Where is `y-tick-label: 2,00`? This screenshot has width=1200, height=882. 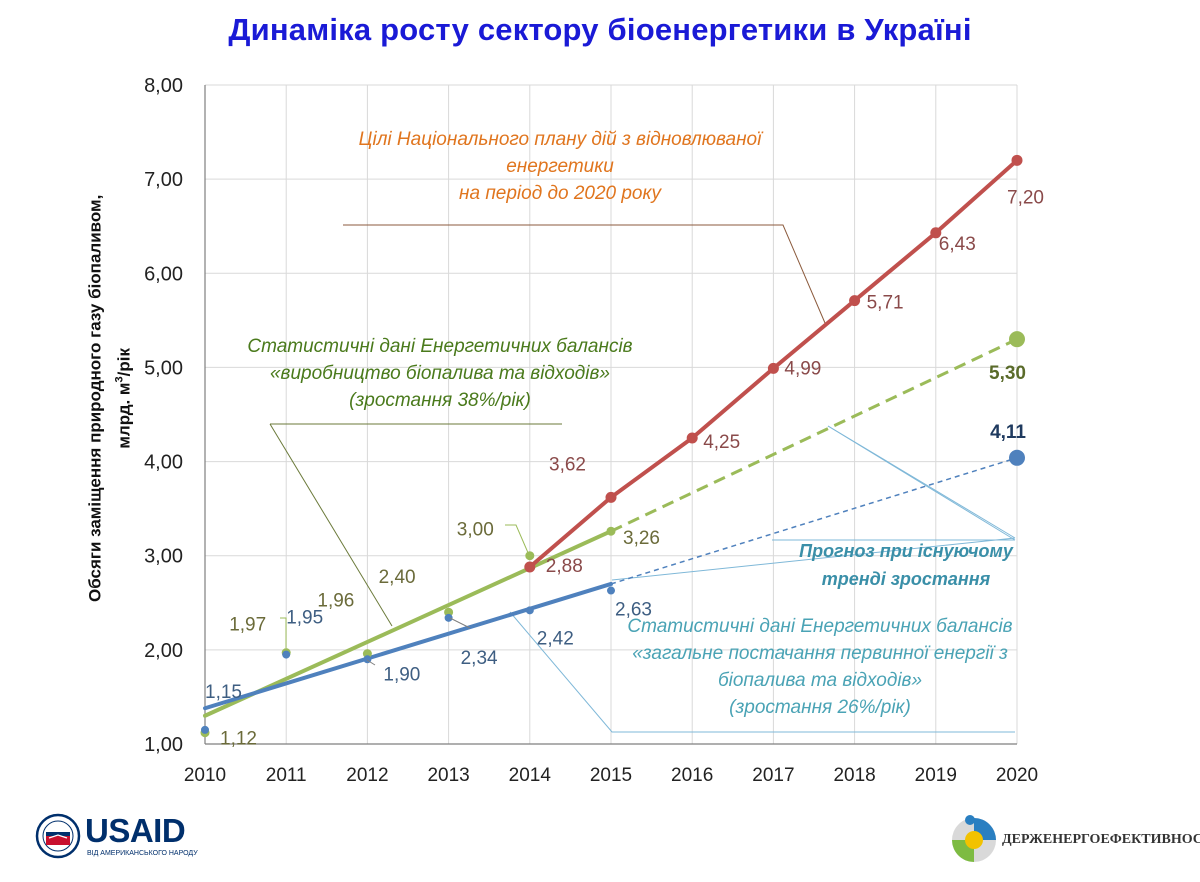
y-tick-label: 2,00 is located at coordinates (163, 651).